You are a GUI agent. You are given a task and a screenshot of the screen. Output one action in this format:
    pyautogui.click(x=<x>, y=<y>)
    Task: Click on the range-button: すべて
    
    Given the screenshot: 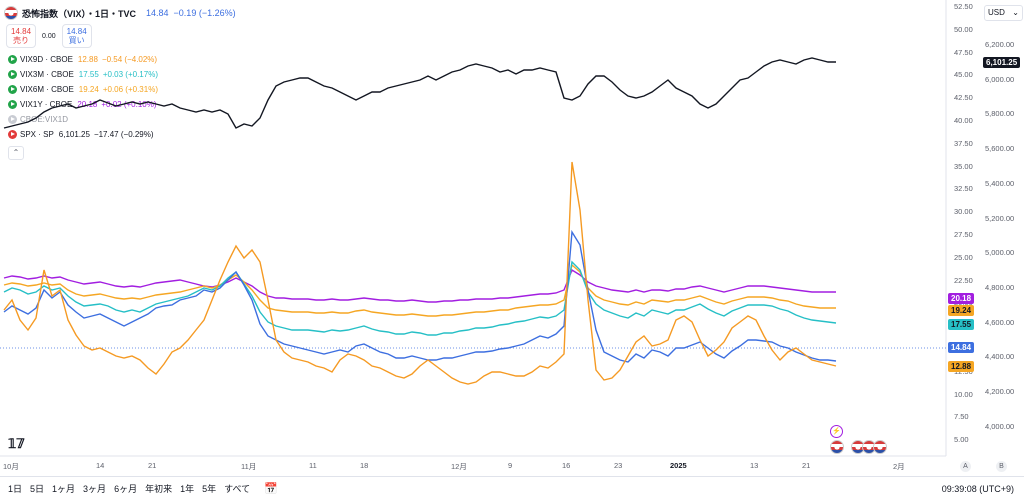 What is the action you would take?
    pyautogui.click(x=237, y=489)
    